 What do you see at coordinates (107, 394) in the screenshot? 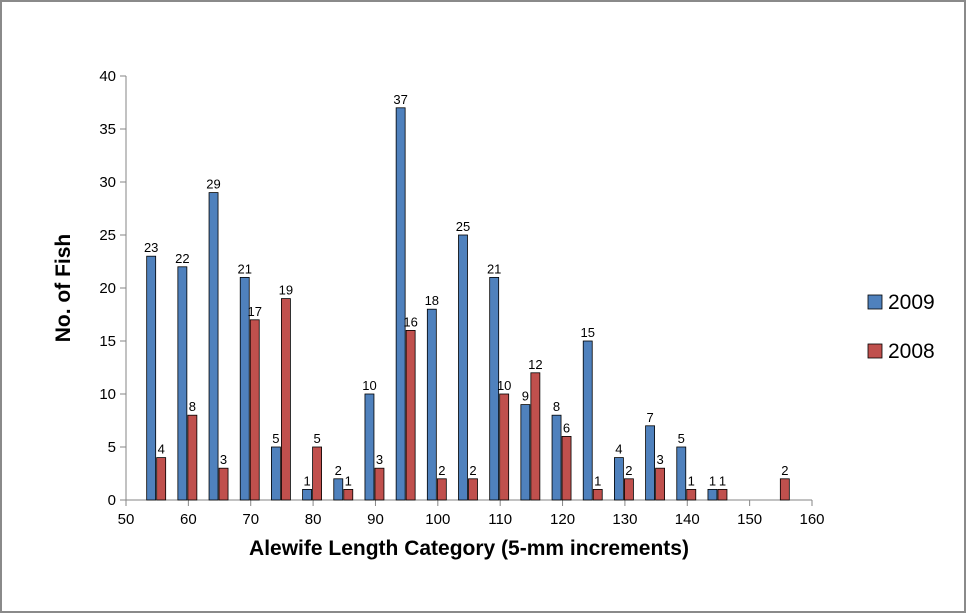
I see `y-tick-label: 10` at bounding box center [107, 394].